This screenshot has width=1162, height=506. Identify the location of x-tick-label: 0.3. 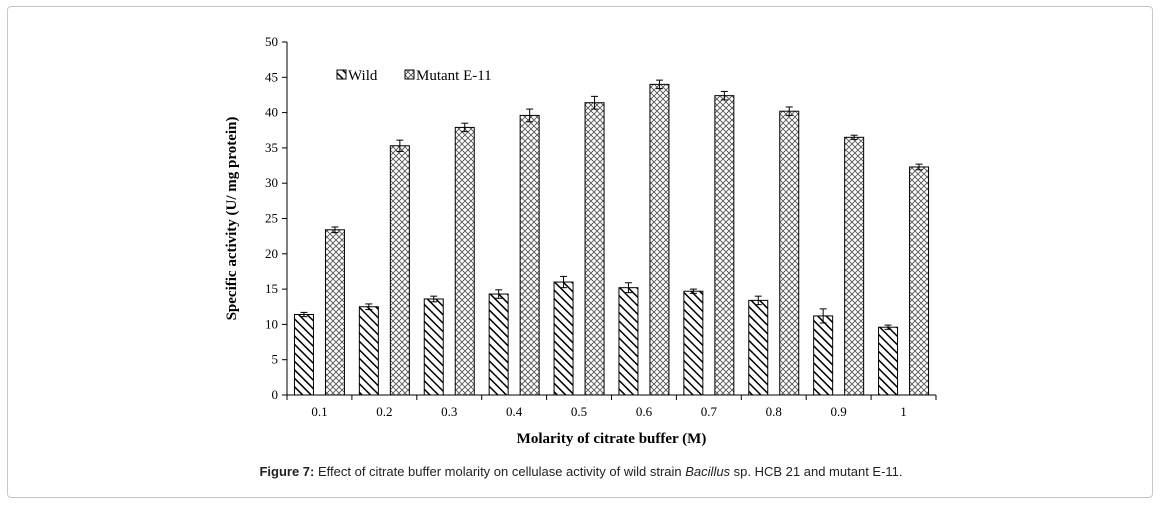
(449, 411).